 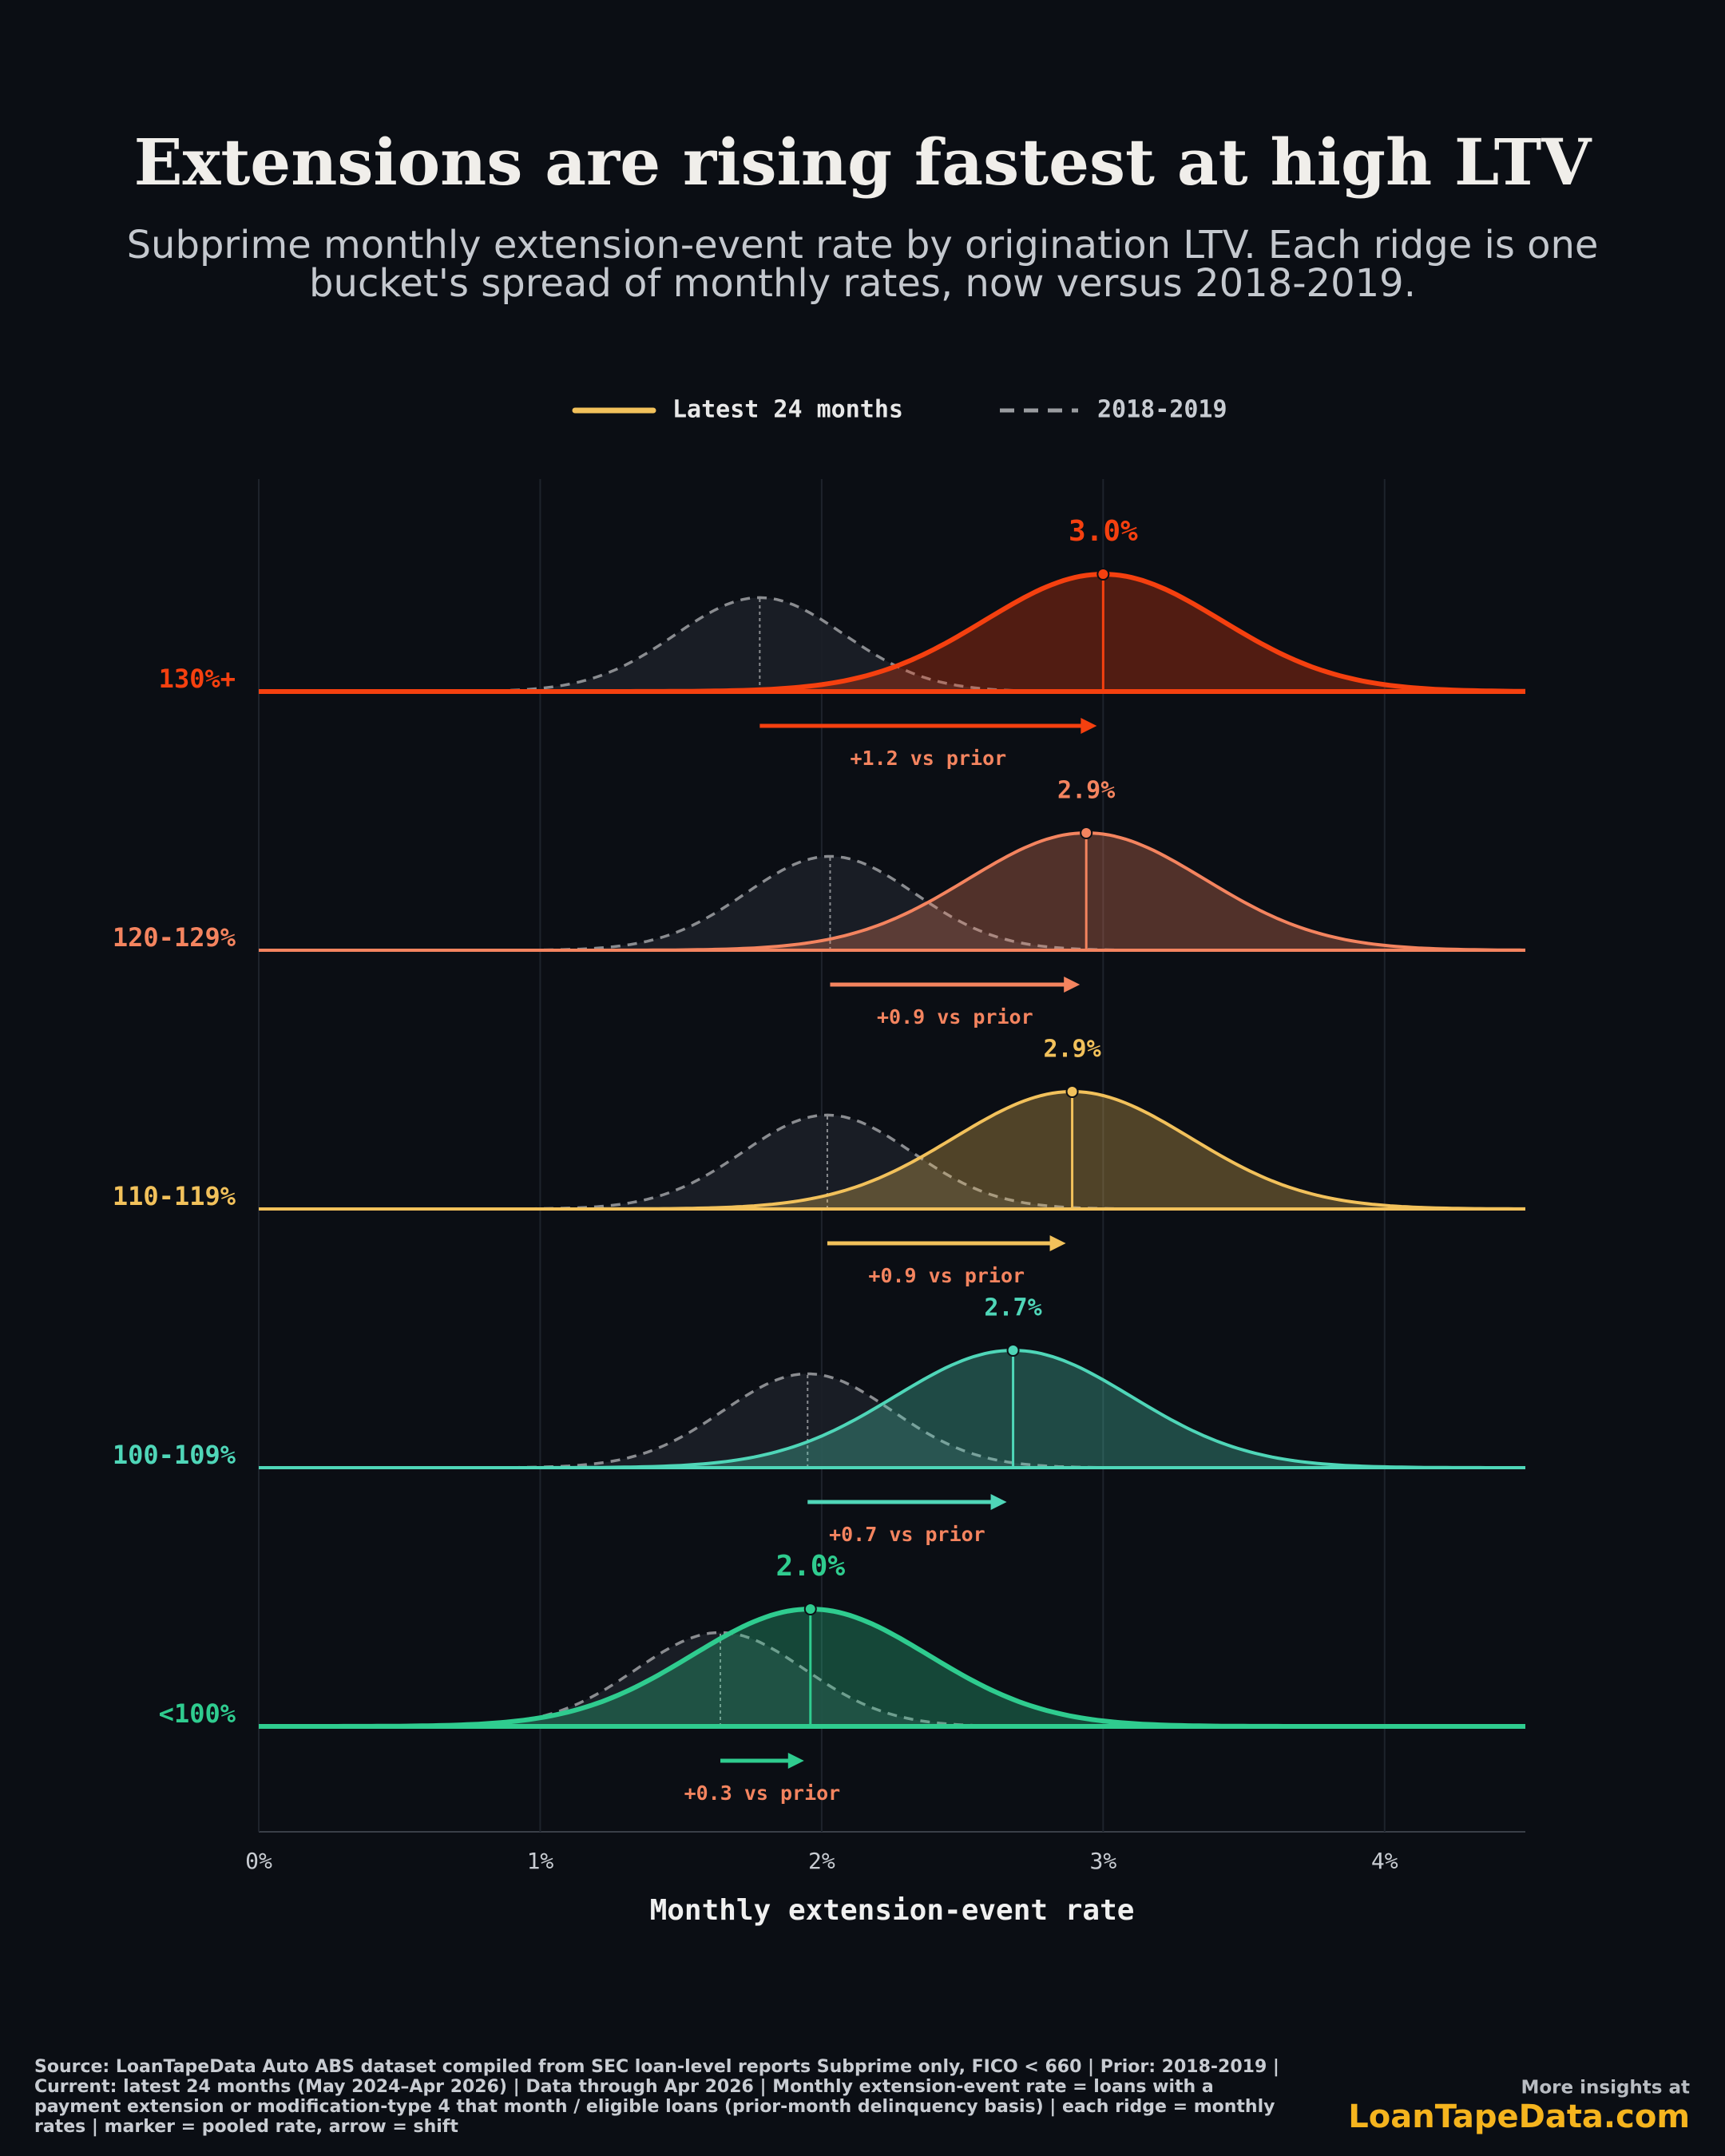 What do you see at coordinates (198, 679) in the screenshot?
I see `ridge-label: 130%+` at bounding box center [198, 679].